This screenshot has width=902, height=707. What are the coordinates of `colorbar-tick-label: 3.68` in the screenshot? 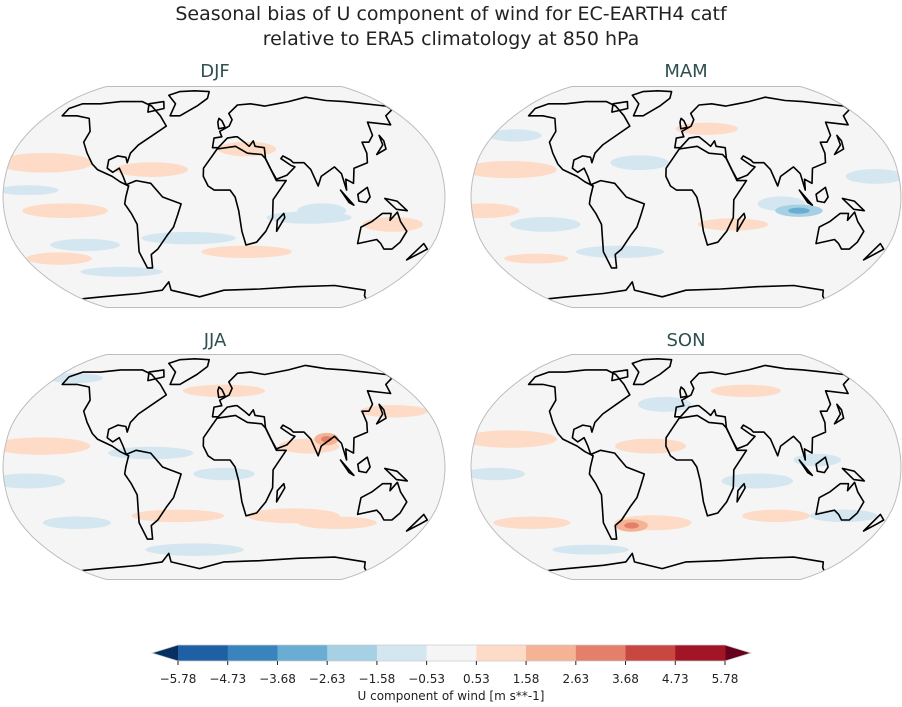 It's located at (625, 679).